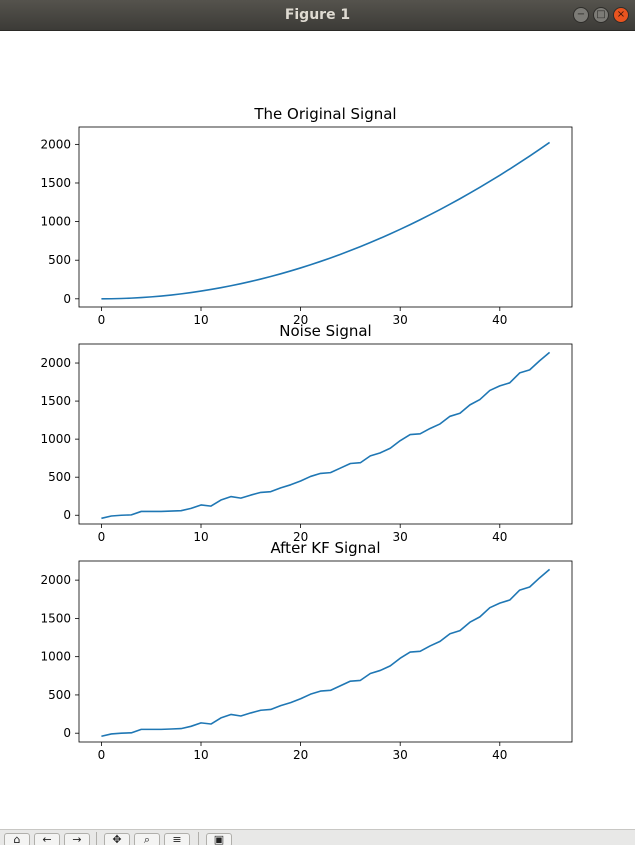  Describe the element at coordinates (317, 837) in the screenshot. I see `navigation-toolbar: ⌂ ← → ✥ ⌕ ≡ ▣` at that location.